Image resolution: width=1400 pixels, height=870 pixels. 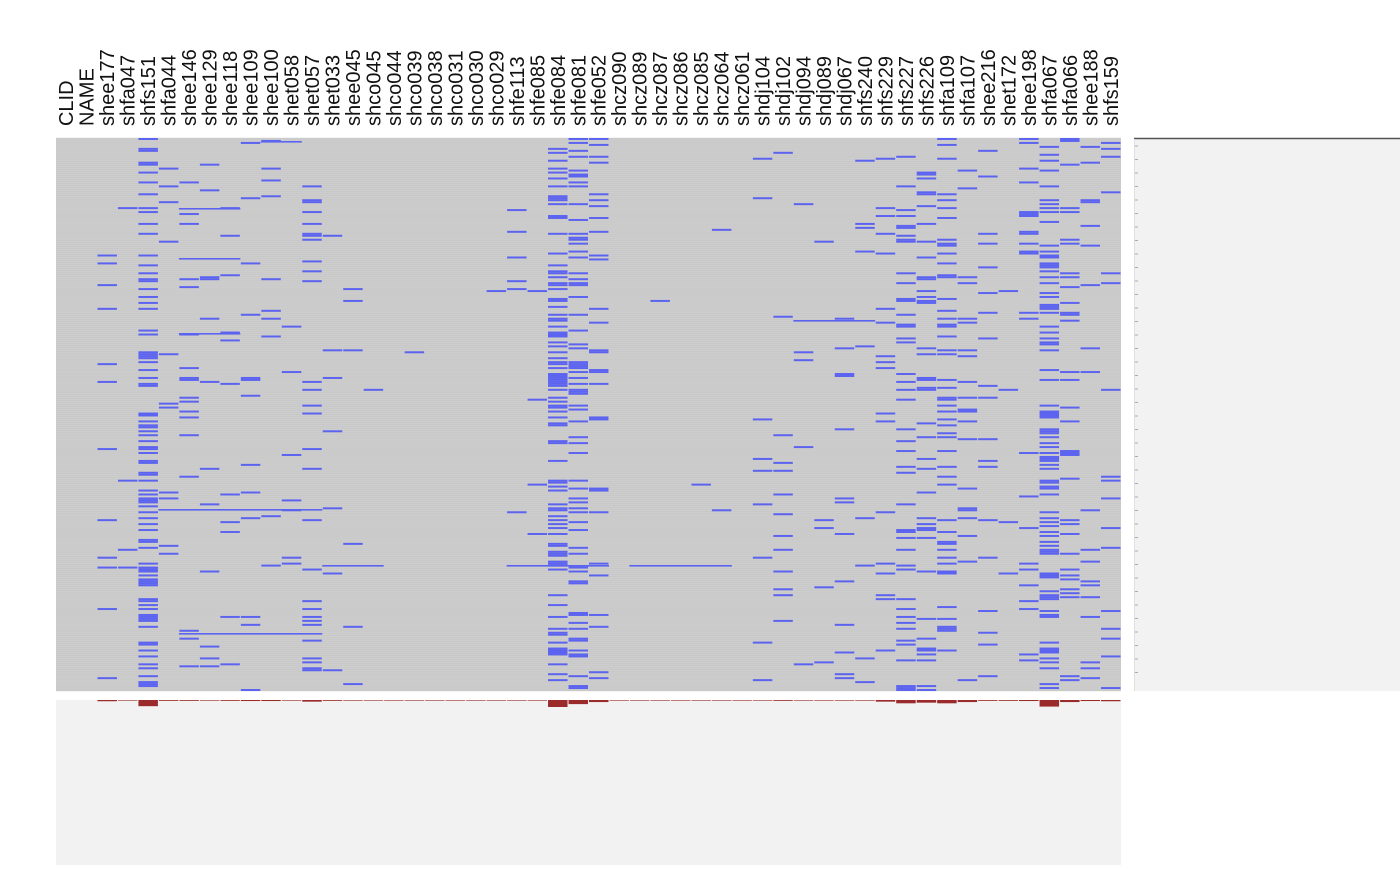 What do you see at coordinates (967, 701) in the screenshot?
I see `summary-bar-shfa107` at bounding box center [967, 701].